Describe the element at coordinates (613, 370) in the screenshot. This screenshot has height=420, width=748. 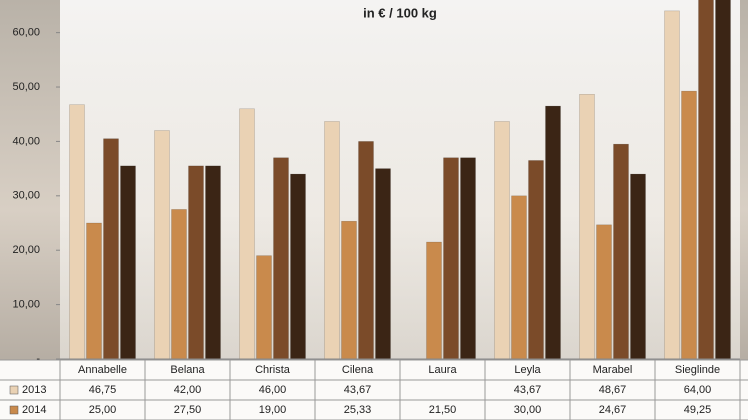
I see `x-tick-label: Marabel` at that location.